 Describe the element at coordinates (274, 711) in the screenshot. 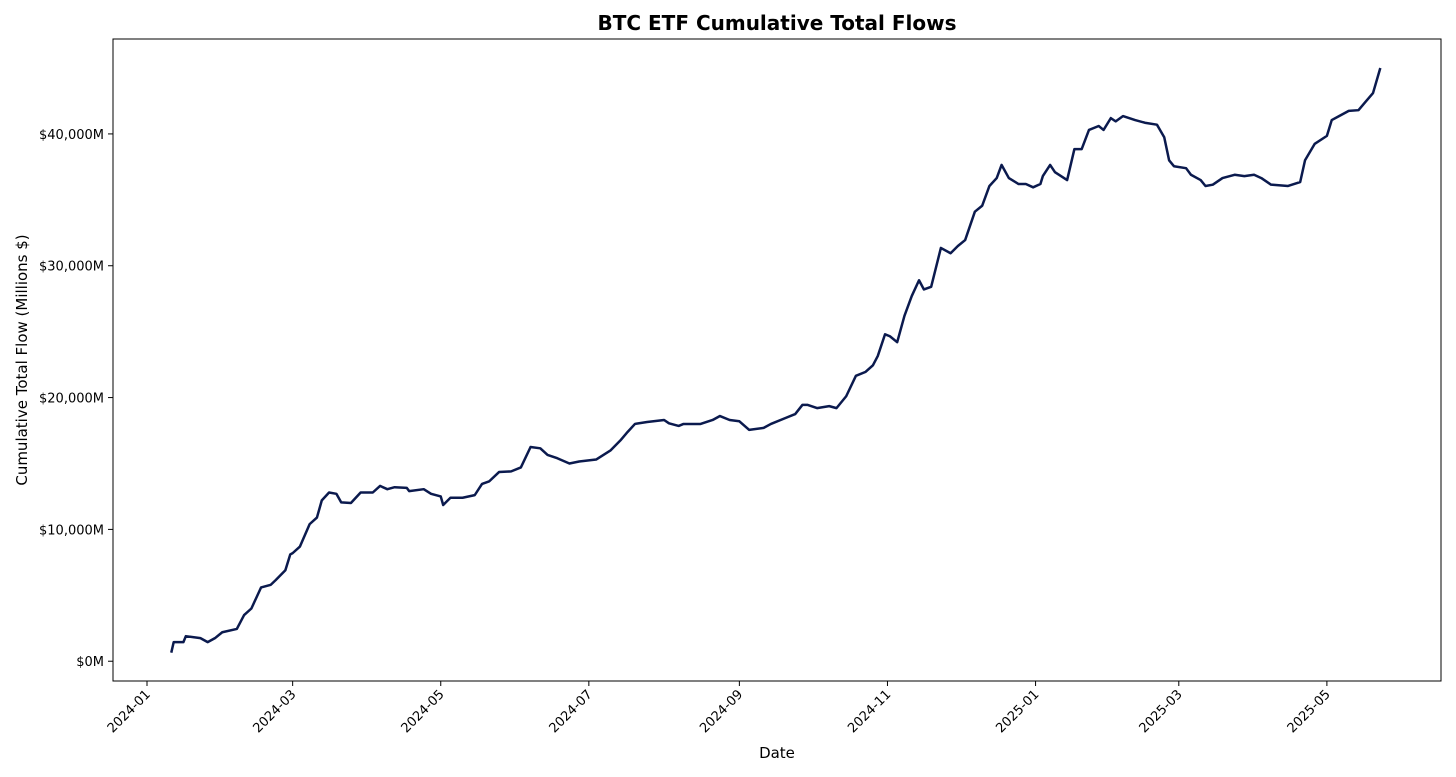

I see `x-tick-label: 2024-03` at that location.